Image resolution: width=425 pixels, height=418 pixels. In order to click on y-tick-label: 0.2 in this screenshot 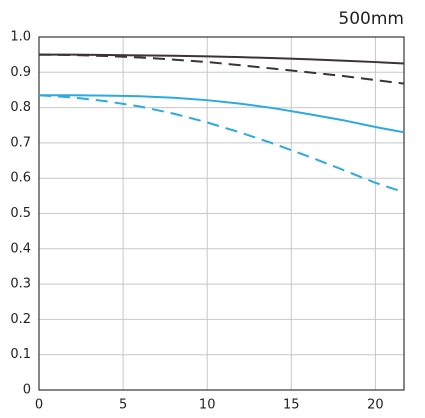, I will do `click(20, 319)`.